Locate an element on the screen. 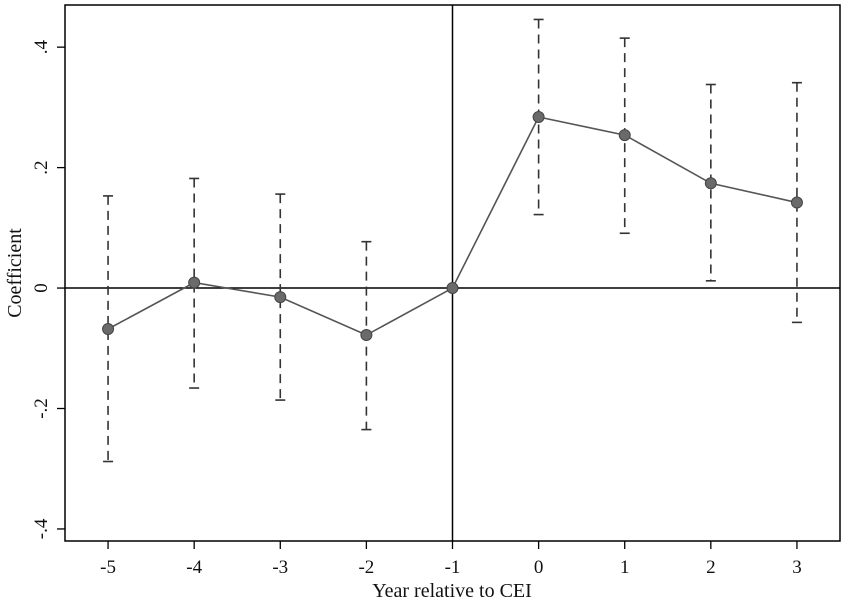 The width and height of the screenshot is (850, 603). x-tick-label: 1 is located at coordinates (625, 567).